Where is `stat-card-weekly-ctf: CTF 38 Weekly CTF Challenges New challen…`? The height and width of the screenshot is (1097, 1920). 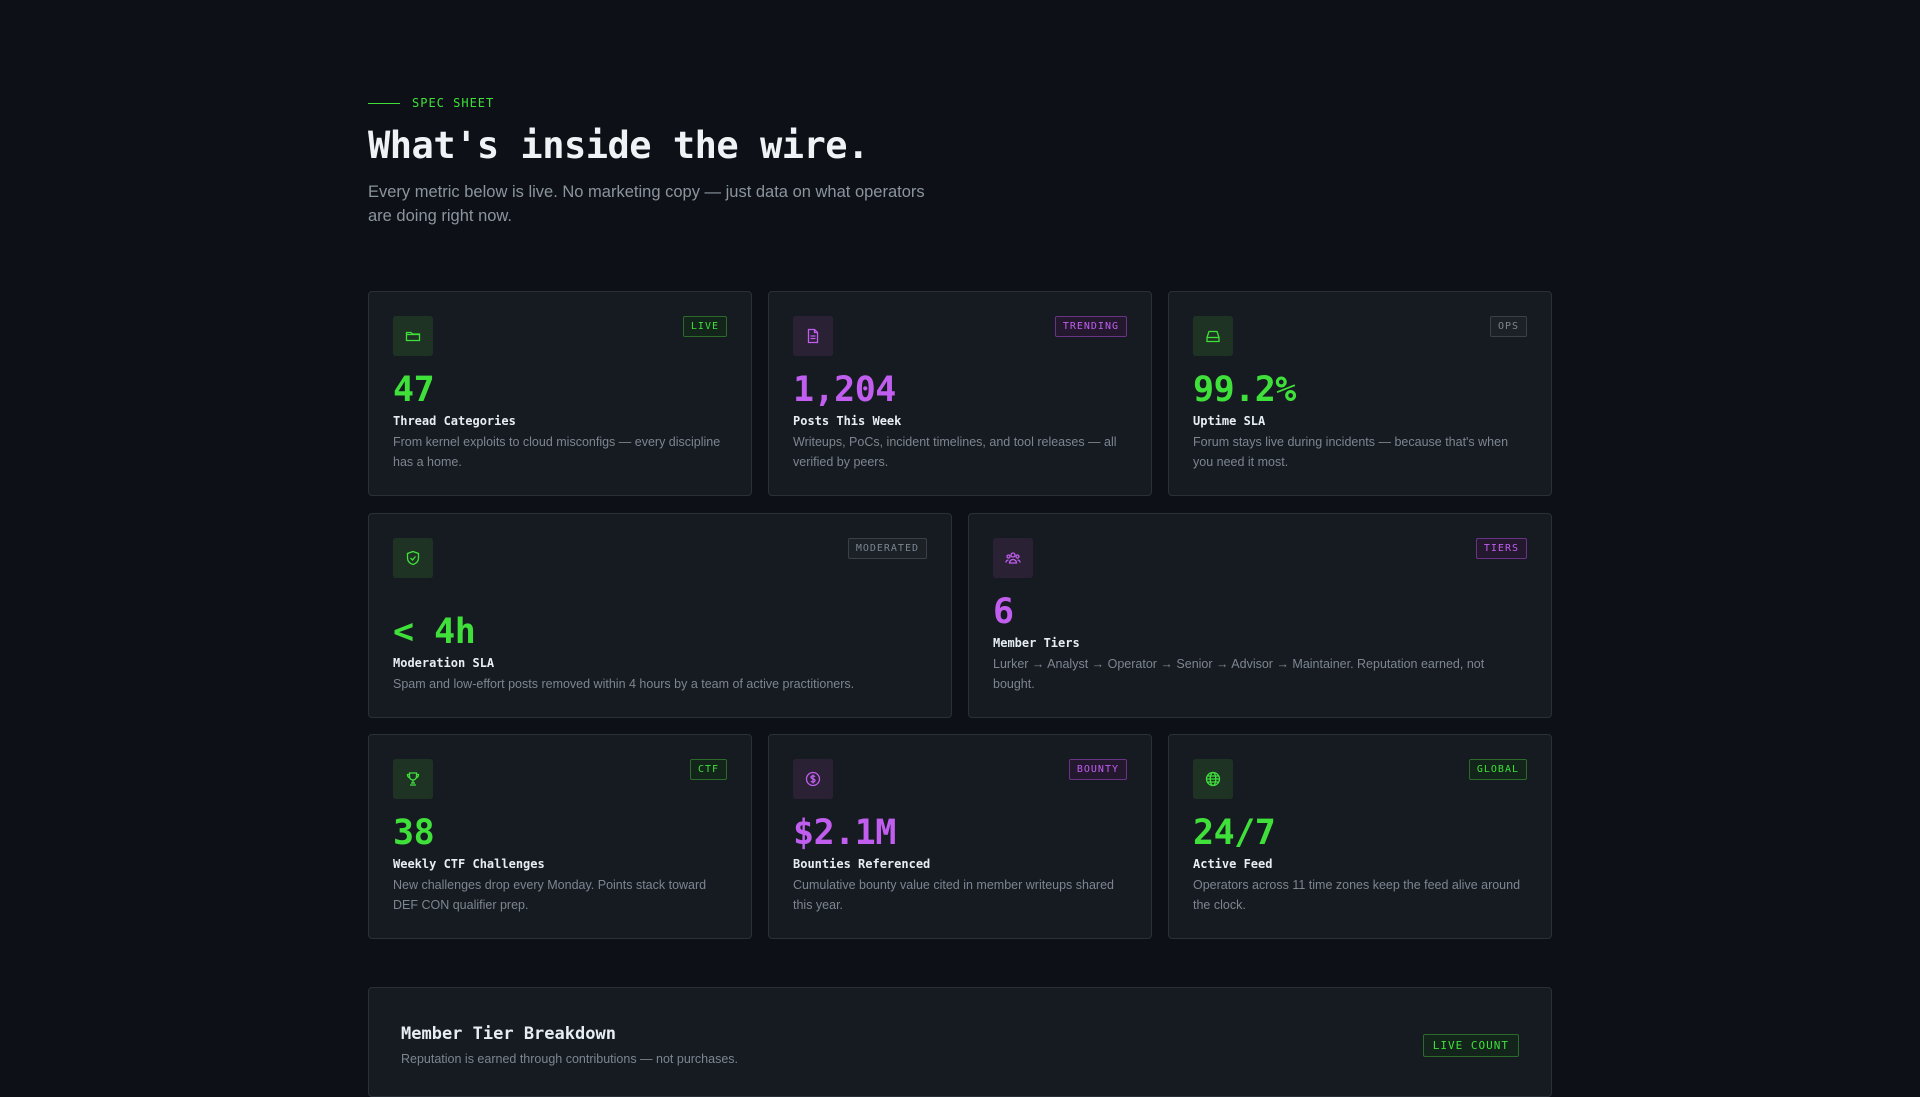
stat-card-weekly-ctf: CTF 38 Weekly CTF Challenges New challen… is located at coordinates (560, 836).